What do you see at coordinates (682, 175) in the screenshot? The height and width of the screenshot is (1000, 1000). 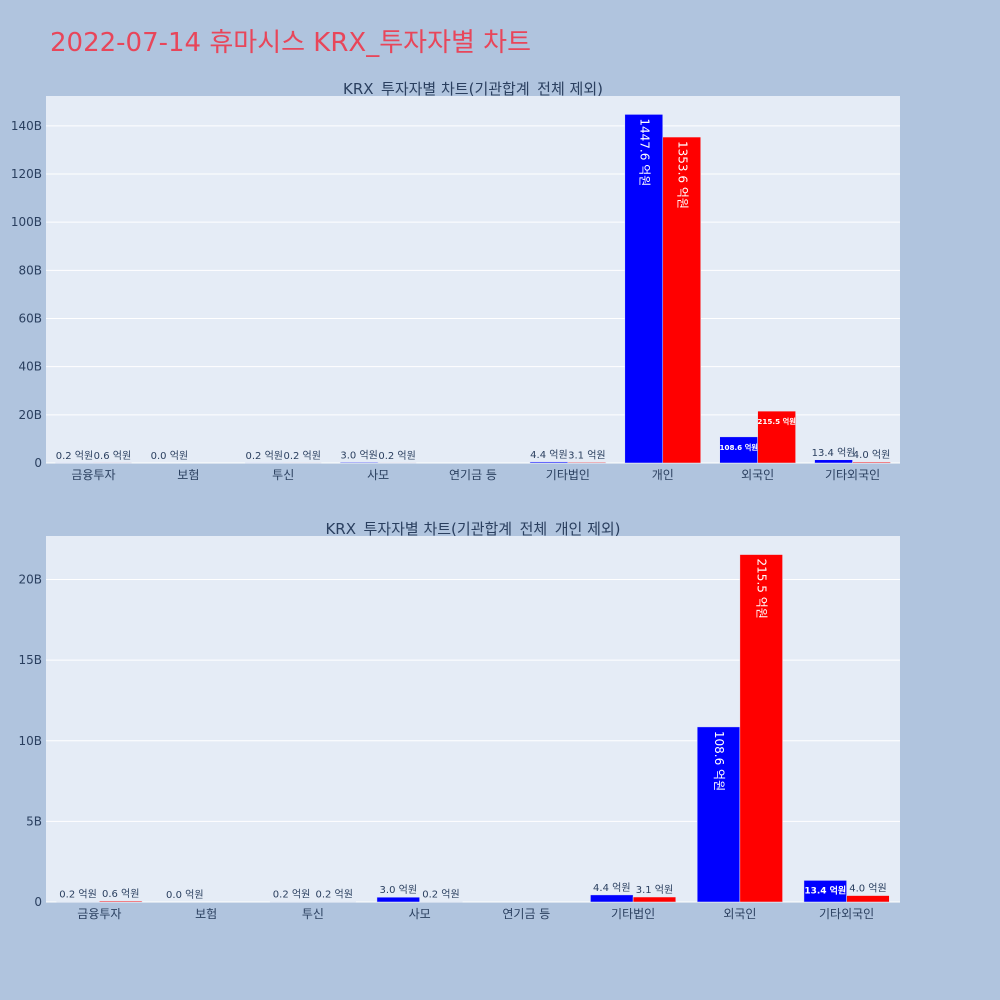 I see `bar-value-label: 1353.6 억원` at bounding box center [682, 175].